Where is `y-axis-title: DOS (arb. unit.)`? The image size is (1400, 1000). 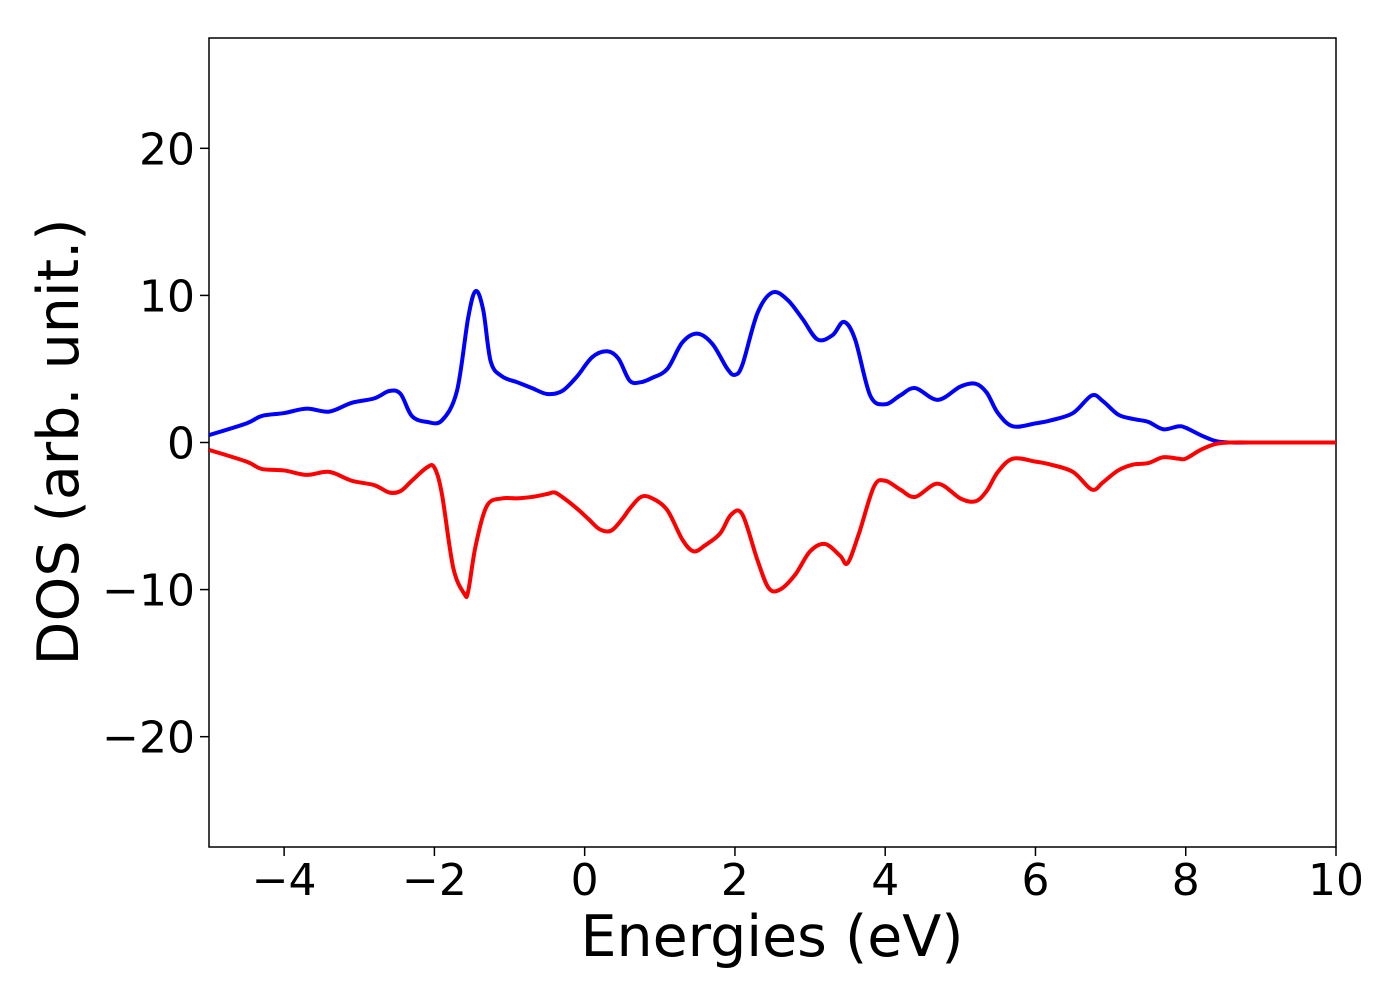 y-axis-title: DOS (arb. unit.) is located at coordinates (59, 442).